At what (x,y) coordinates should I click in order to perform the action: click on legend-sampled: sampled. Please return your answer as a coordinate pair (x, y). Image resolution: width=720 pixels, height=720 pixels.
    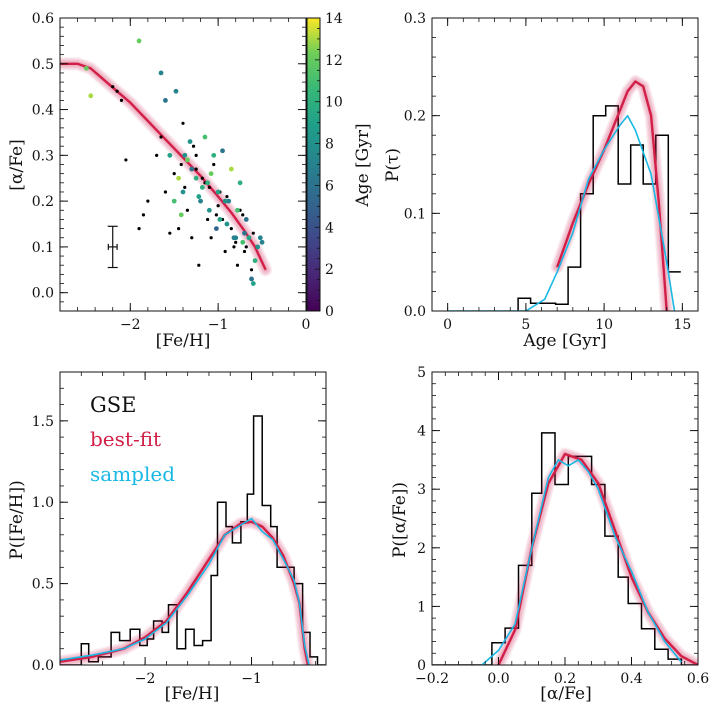
    Looking at the image, I should click on (132, 474).